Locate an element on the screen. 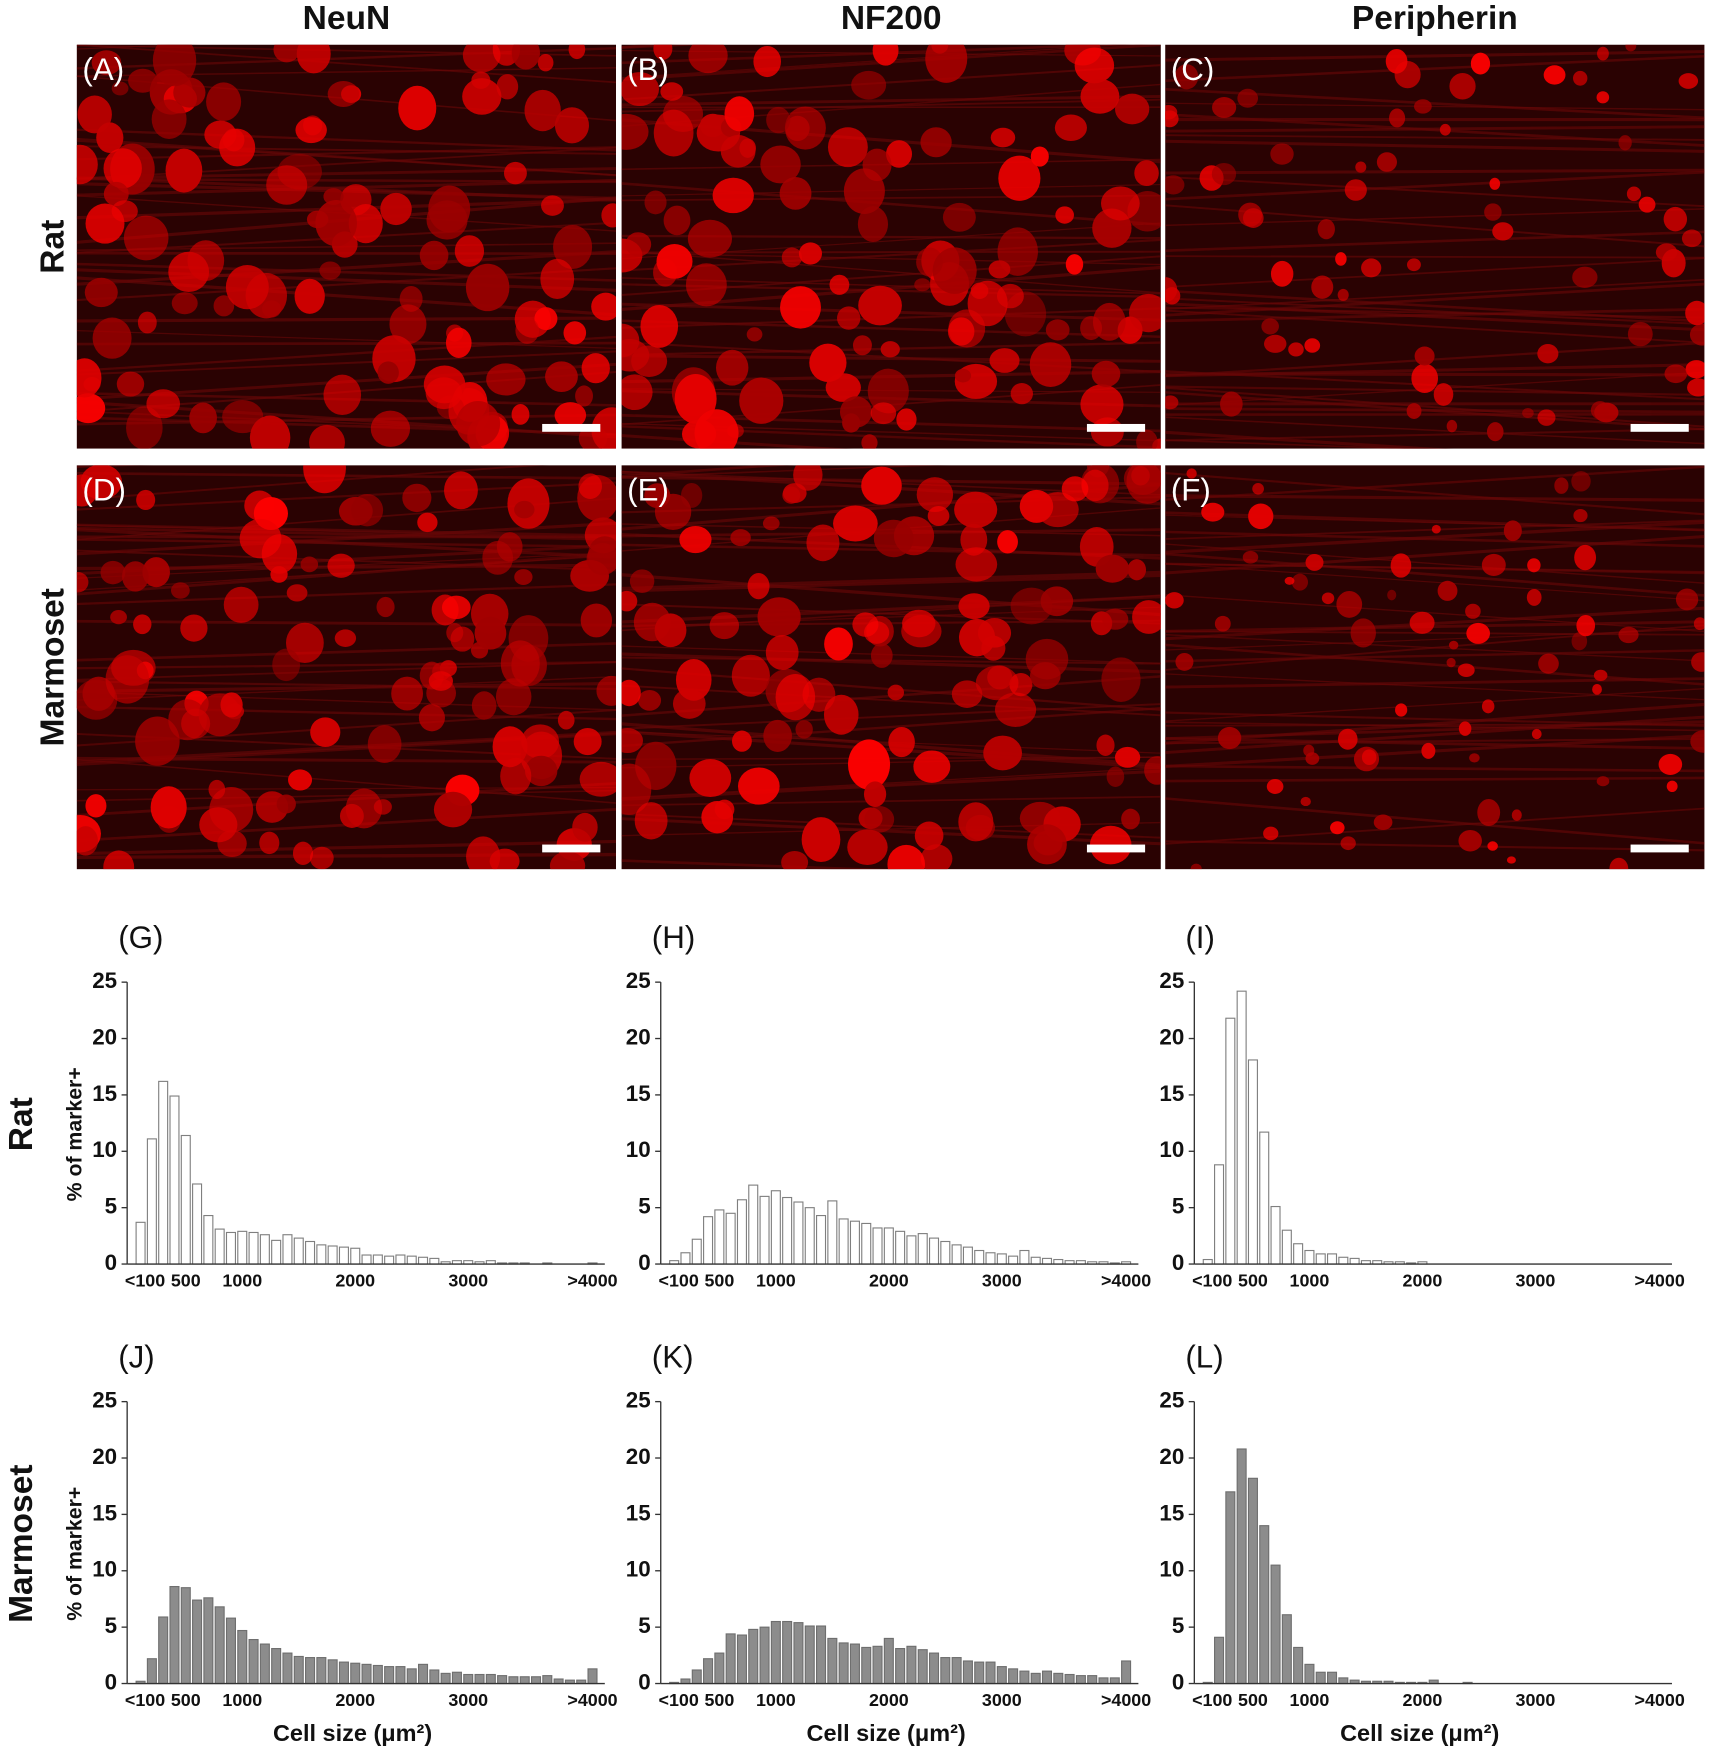 The height and width of the screenshot is (1754, 1713). y-tick-label: 15 is located at coordinates (1171, 1512).